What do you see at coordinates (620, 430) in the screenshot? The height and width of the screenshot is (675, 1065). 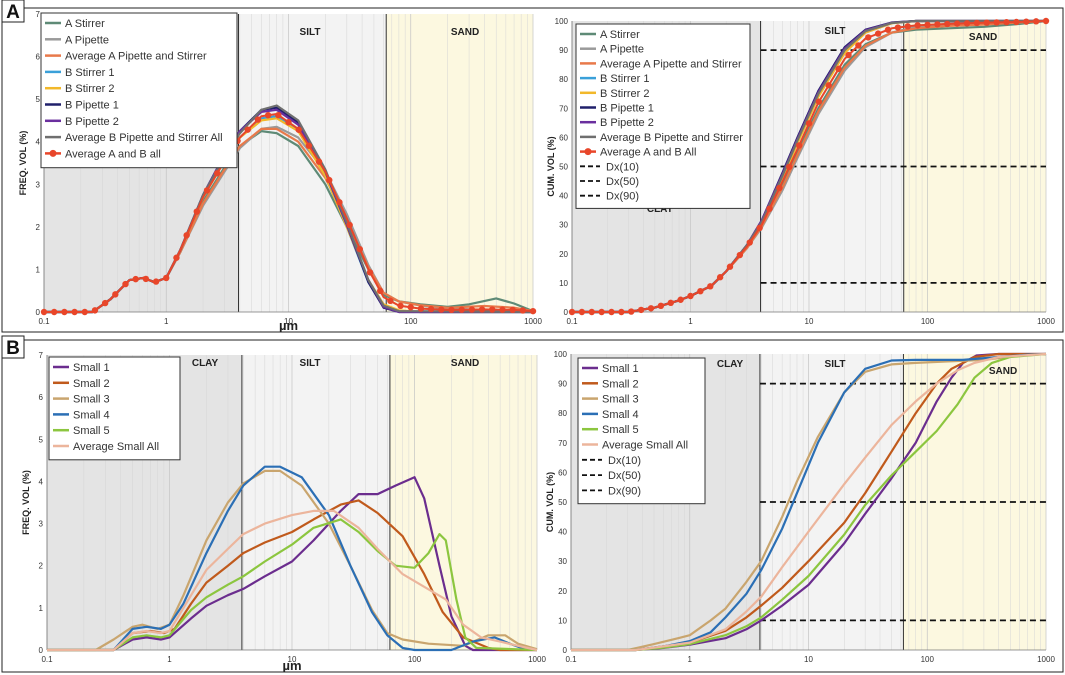 I see `legend-label: Small 5` at bounding box center [620, 430].